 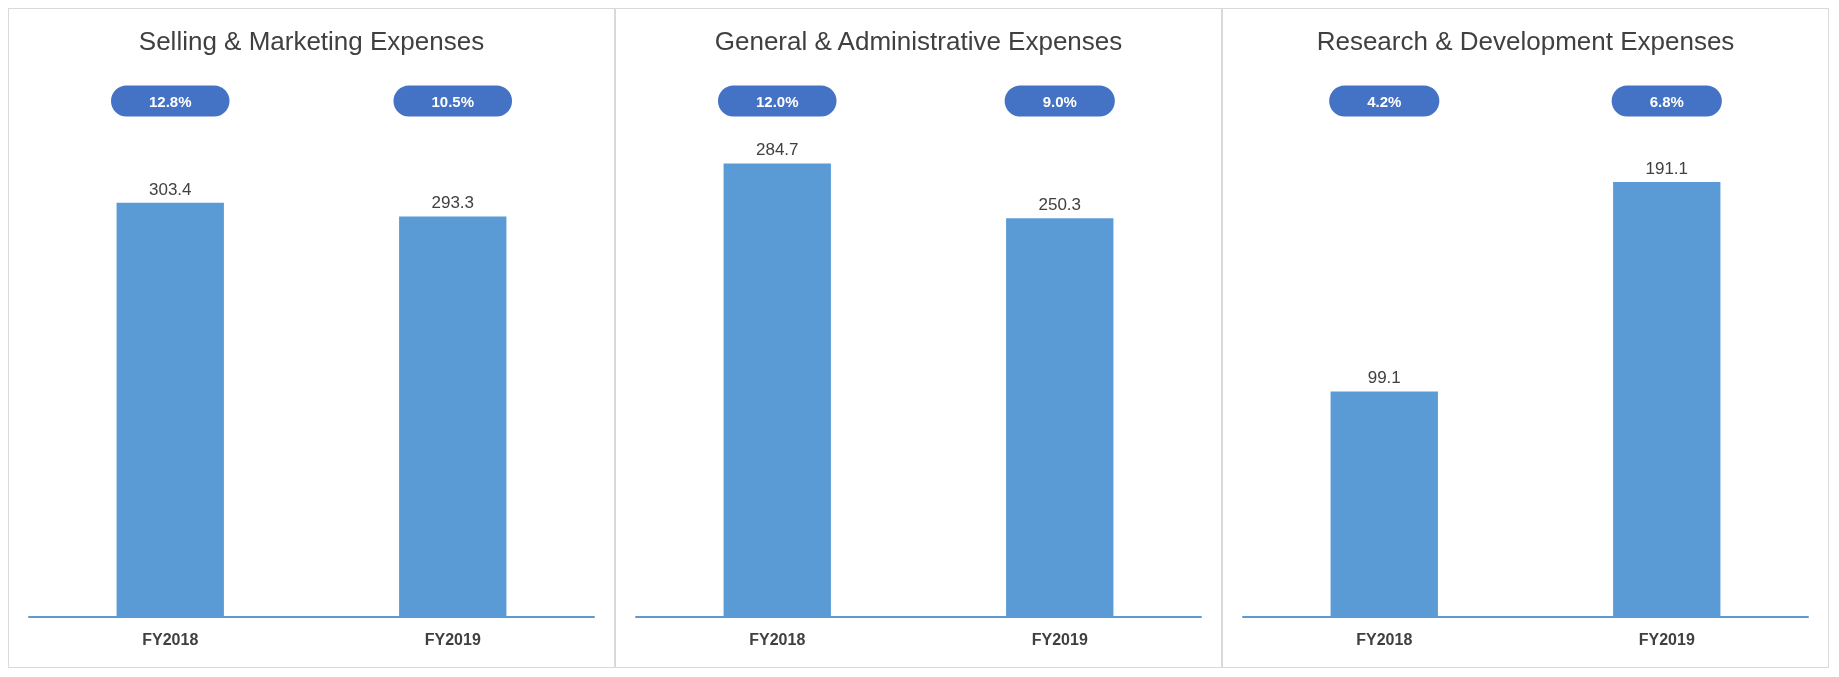 I want to click on chart-title: Selling & Marketing Expenses, so click(x=311, y=41).